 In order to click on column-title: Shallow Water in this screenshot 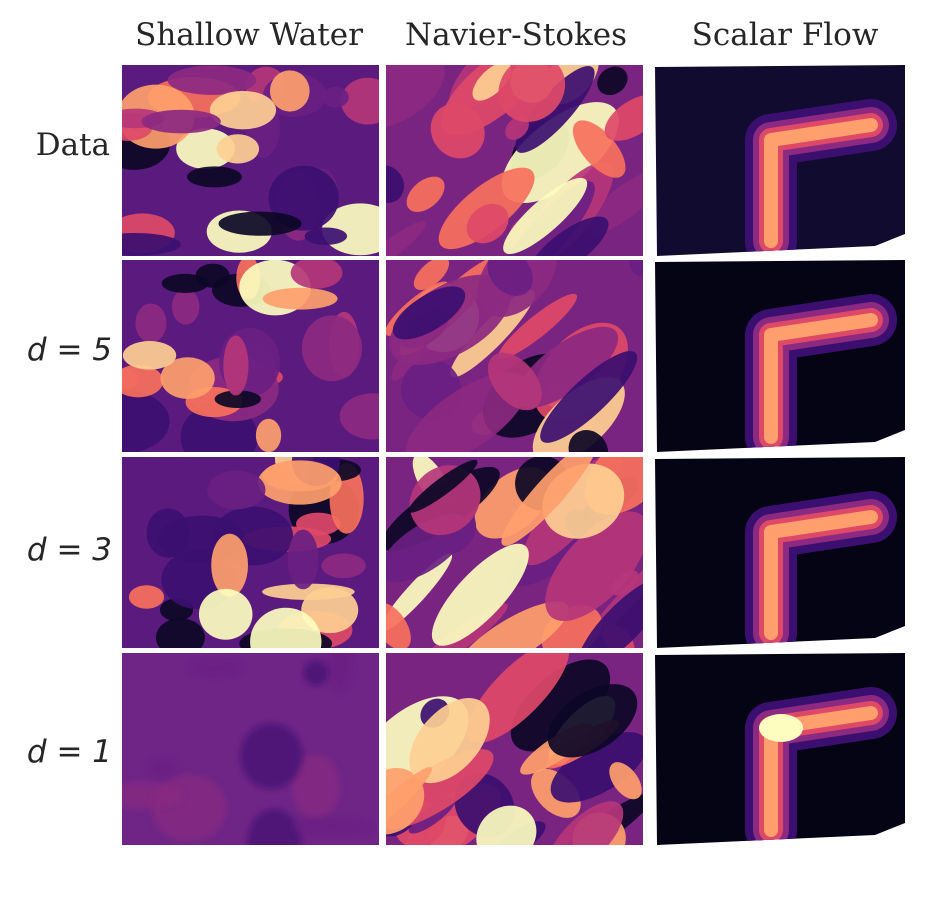, I will do `click(249, 35)`.